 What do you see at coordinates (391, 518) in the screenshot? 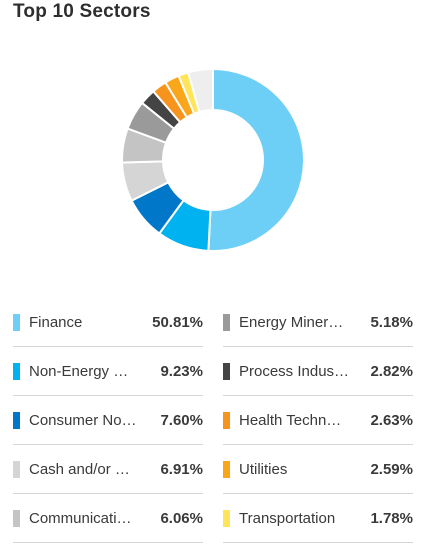
I see `legend-value: 1.78%` at bounding box center [391, 518].